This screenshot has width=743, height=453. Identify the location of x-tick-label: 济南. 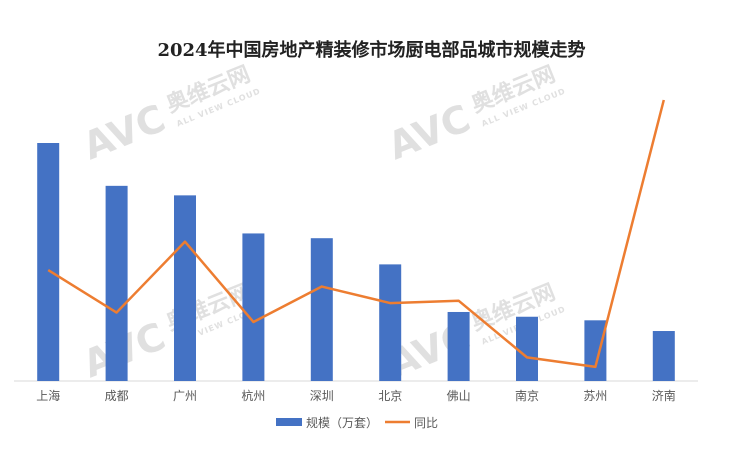
(664, 395).